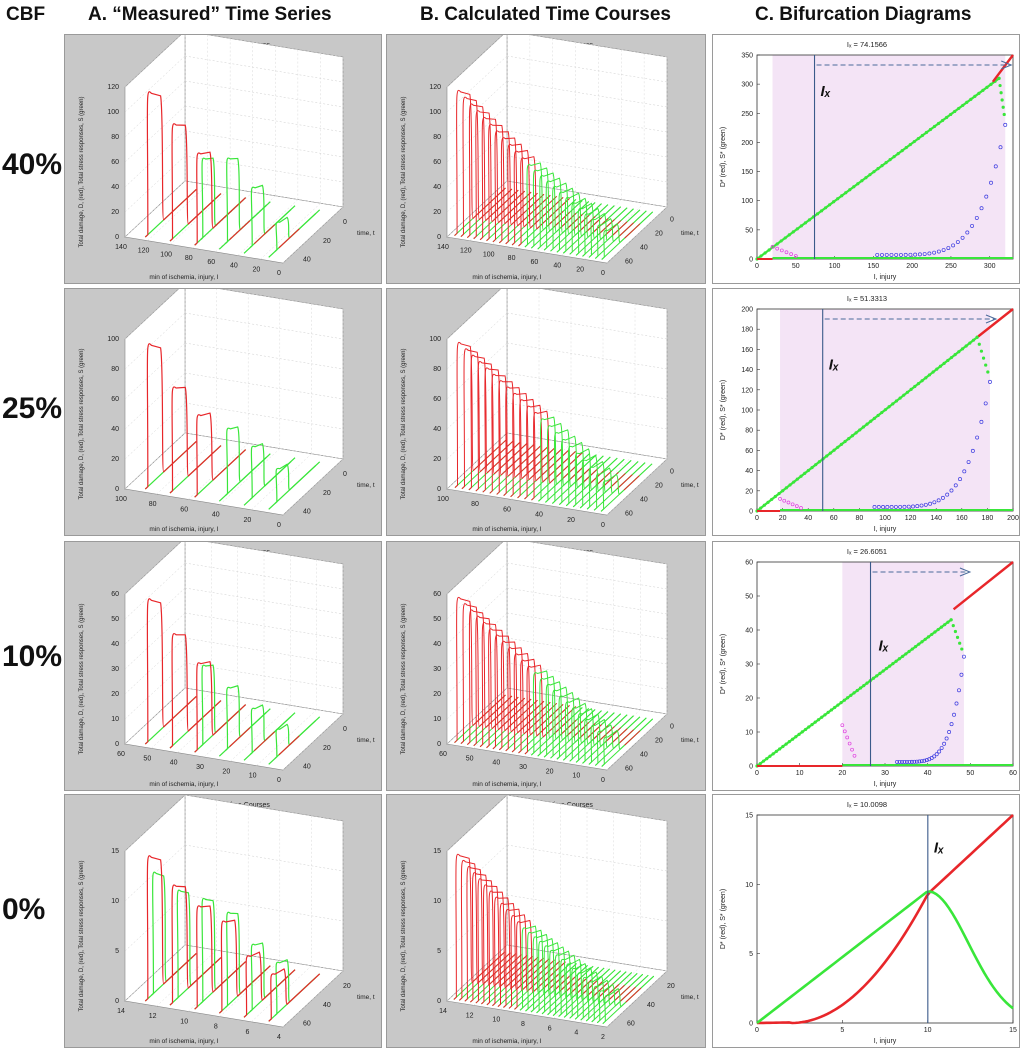 The width and height of the screenshot is (1024, 1053). What do you see at coordinates (32, 164) in the screenshot?
I see `row-label-40: 40%` at bounding box center [32, 164].